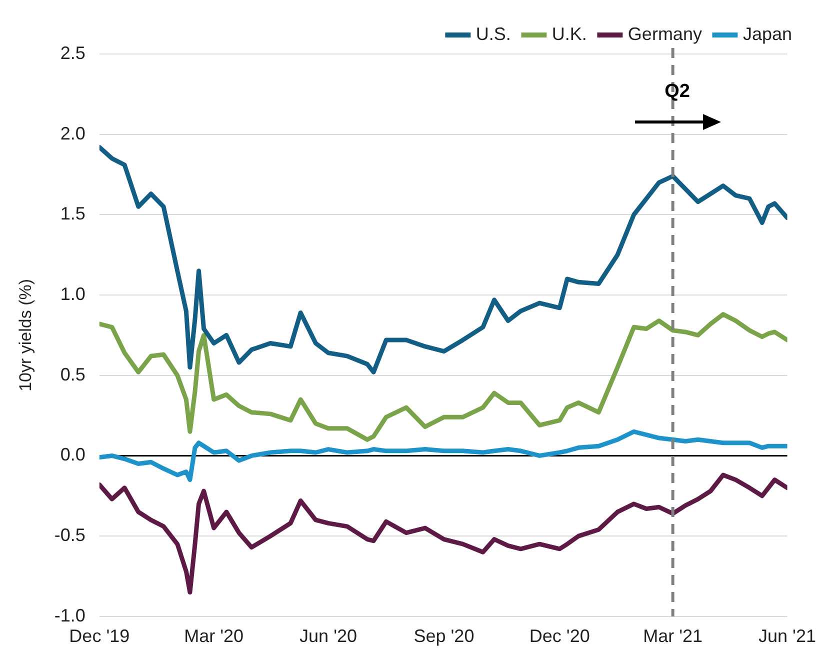  What do you see at coordinates (73, 52) in the screenshot?
I see `y-tick-label: 2.5` at bounding box center [73, 52].